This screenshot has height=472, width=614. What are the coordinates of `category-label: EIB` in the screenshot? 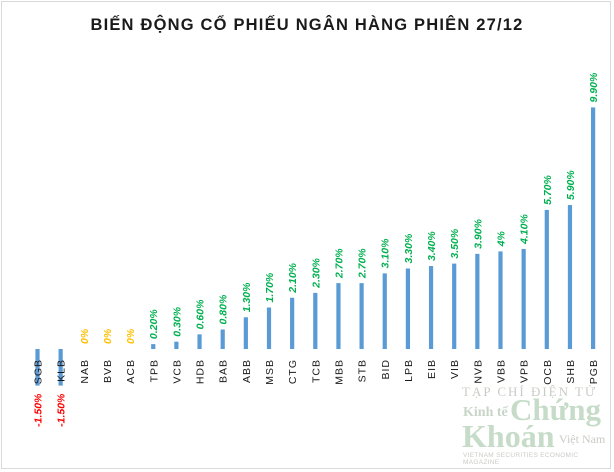 It's located at (432, 369).